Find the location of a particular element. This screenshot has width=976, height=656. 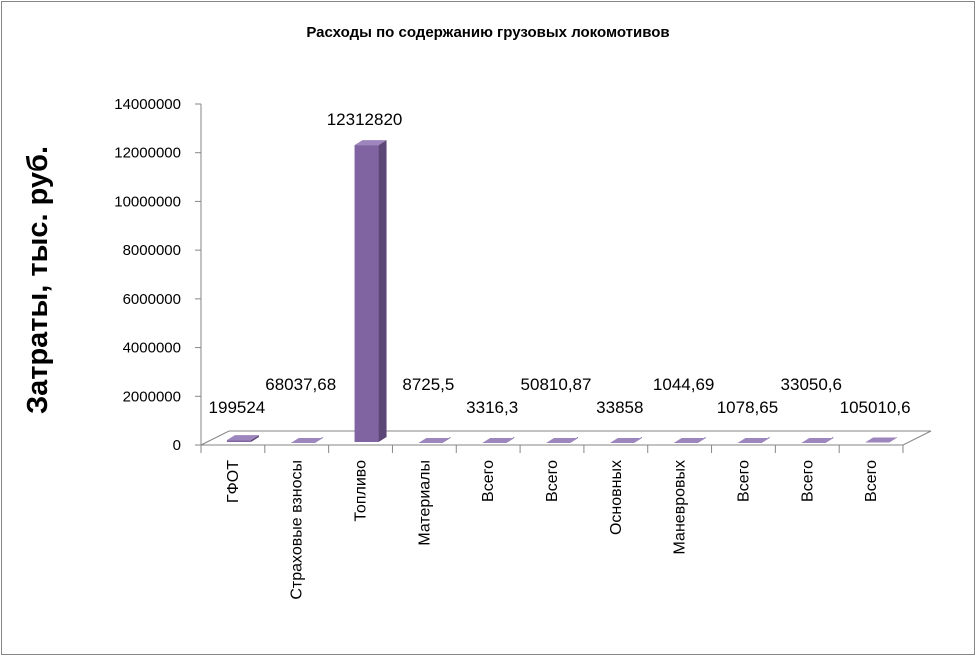

data-label: 12312820 is located at coordinates (365, 119).